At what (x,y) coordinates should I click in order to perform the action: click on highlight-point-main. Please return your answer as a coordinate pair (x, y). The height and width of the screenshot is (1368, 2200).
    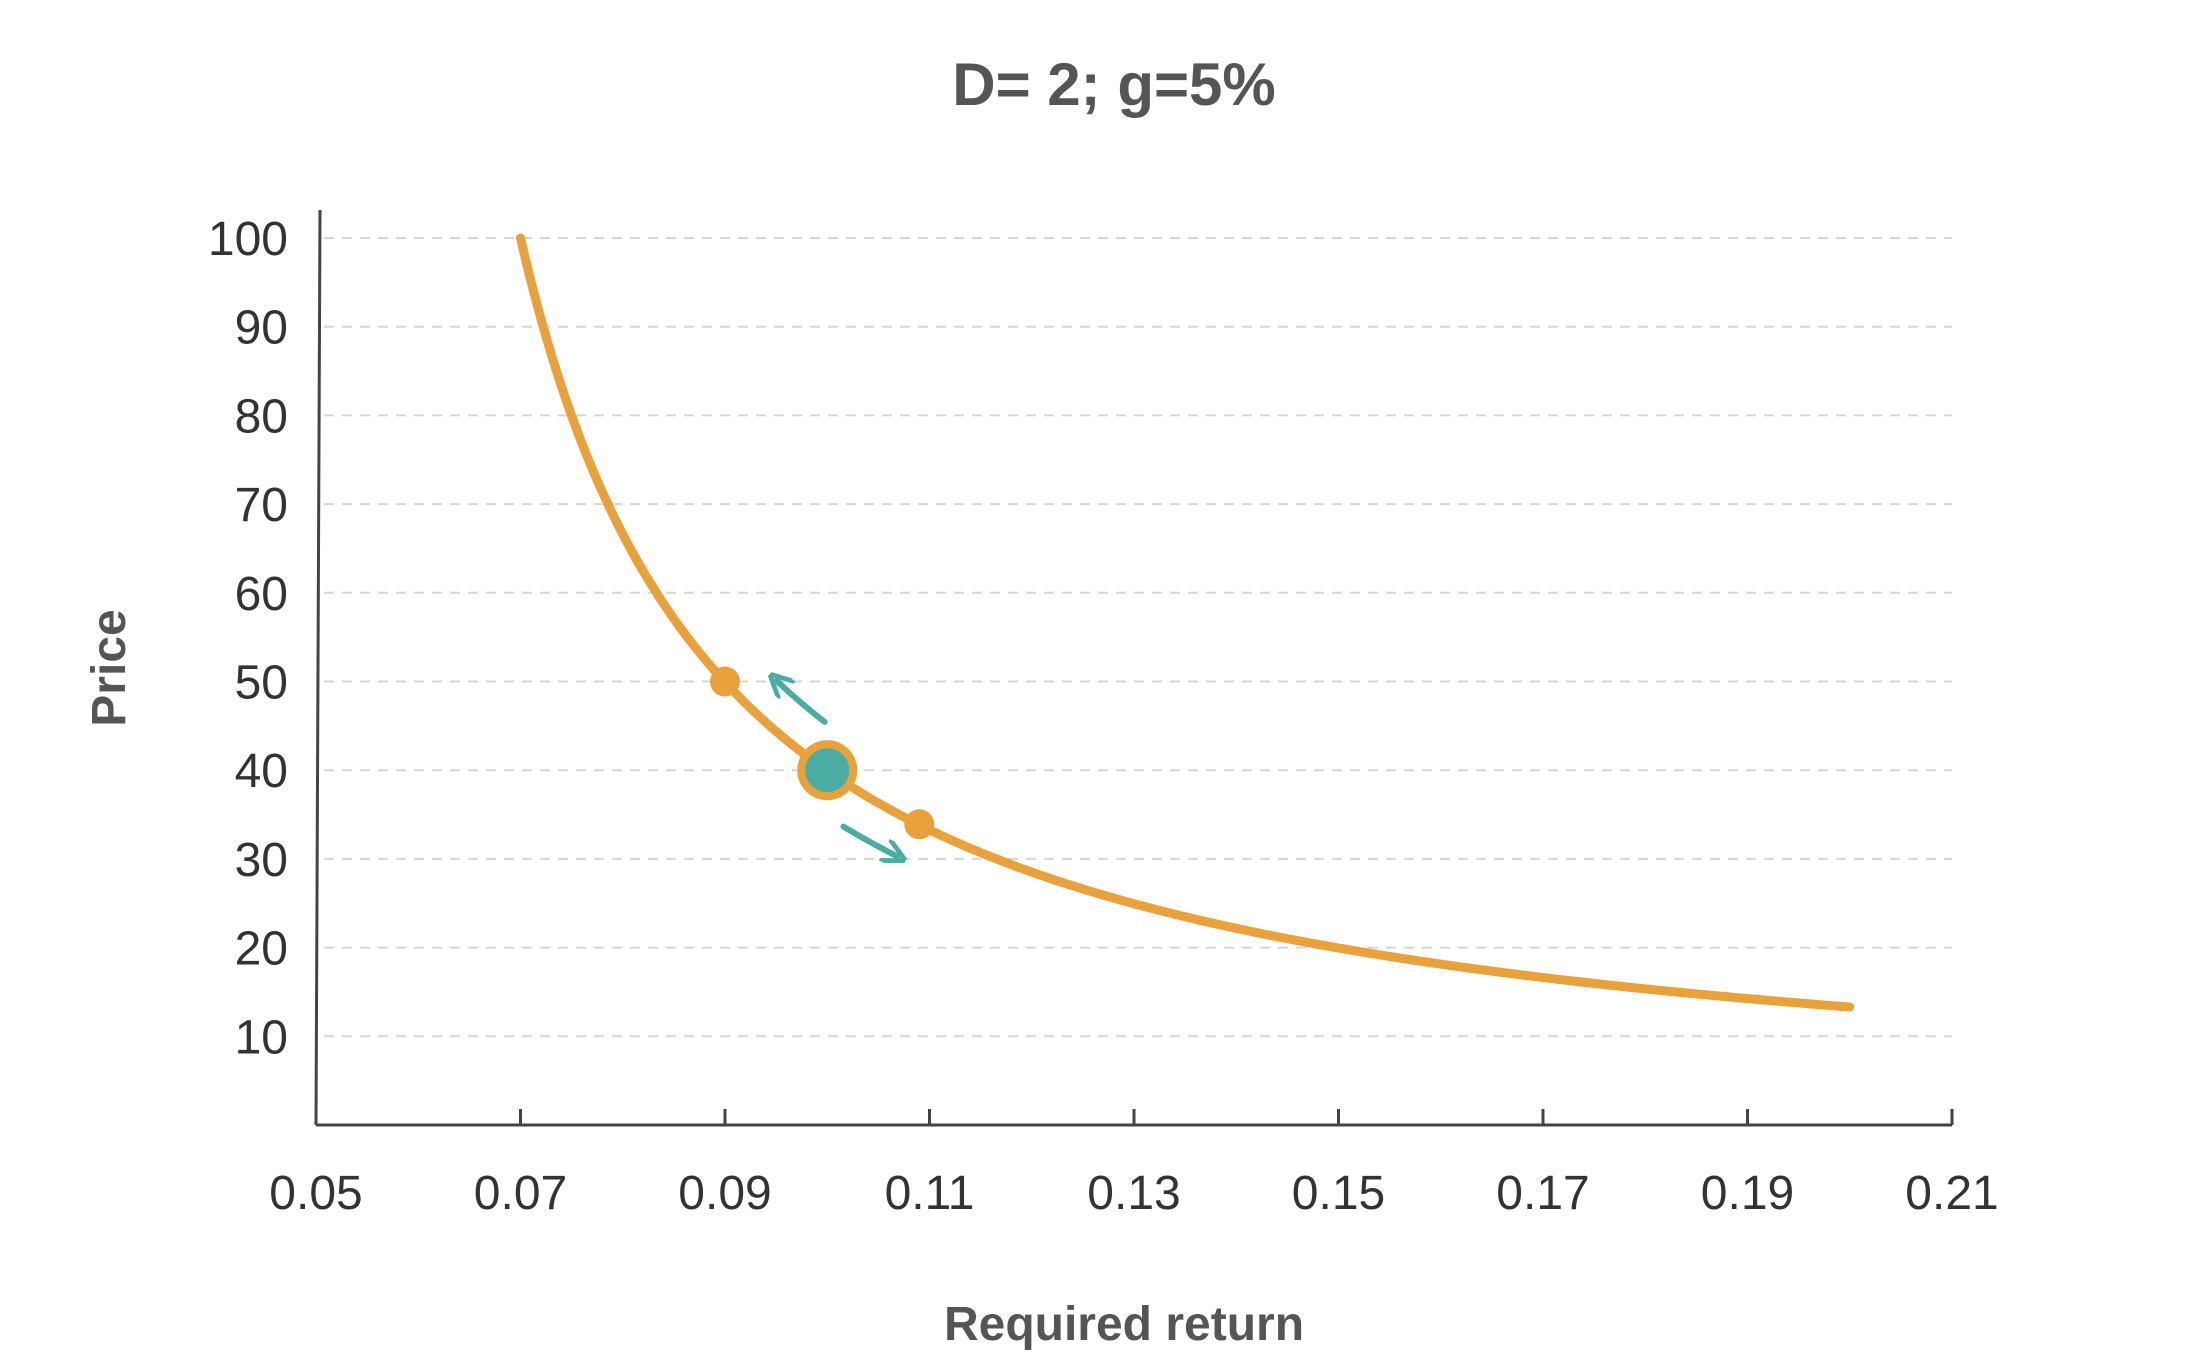
    Looking at the image, I should click on (827, 770).